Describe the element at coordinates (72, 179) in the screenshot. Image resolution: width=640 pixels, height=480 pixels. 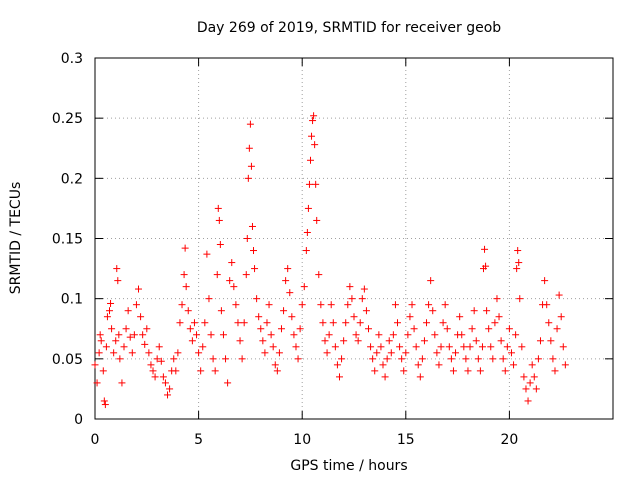
I see `y-tick-label: 0.2` at that location.